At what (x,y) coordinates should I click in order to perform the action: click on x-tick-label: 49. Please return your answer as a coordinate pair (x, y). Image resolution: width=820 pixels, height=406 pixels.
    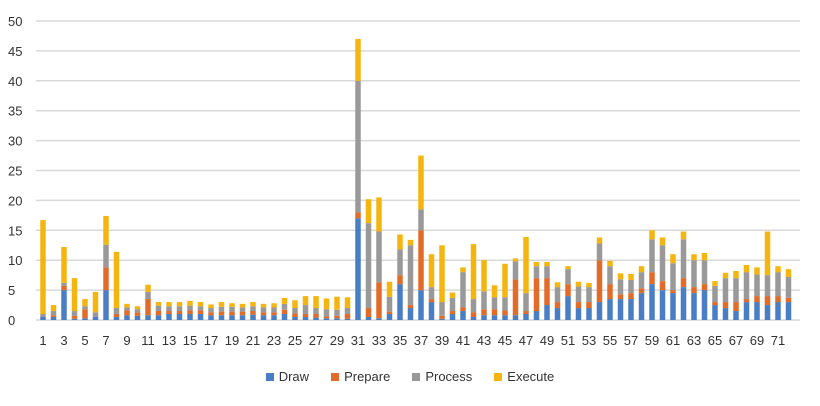
    Looking at the image, I should click on (547, 340).